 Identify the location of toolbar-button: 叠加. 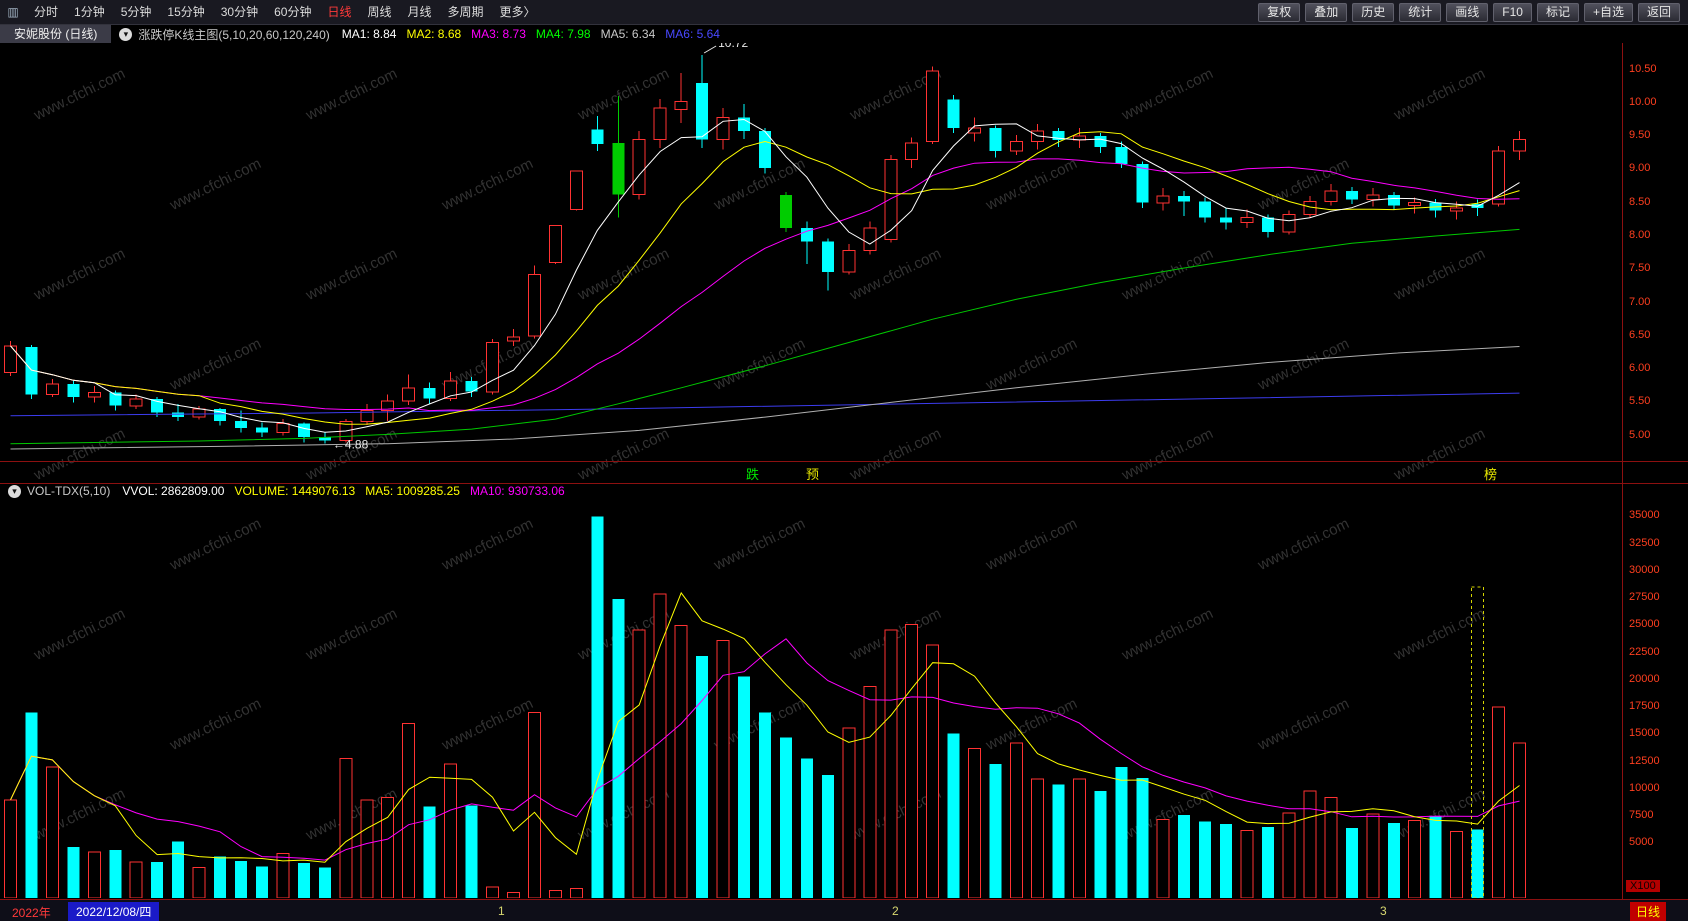
(1326, 12).